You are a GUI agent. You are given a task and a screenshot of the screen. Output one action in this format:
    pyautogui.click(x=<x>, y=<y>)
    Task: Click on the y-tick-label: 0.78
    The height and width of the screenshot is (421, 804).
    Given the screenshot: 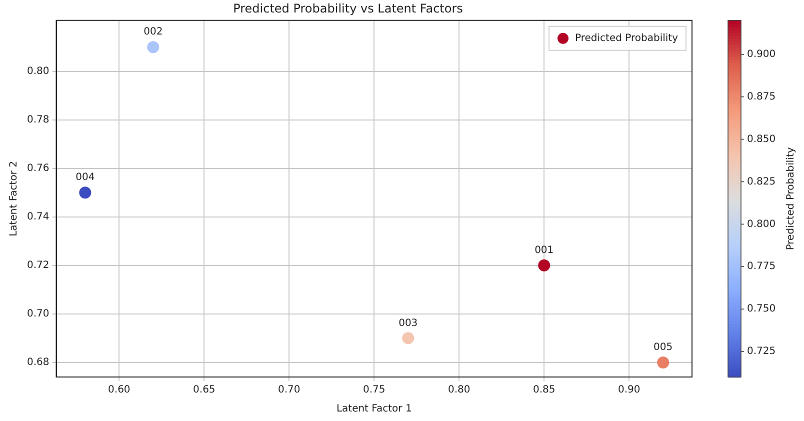 What is the action you would take?
    pyautogui.click(x=38, y=120)
    